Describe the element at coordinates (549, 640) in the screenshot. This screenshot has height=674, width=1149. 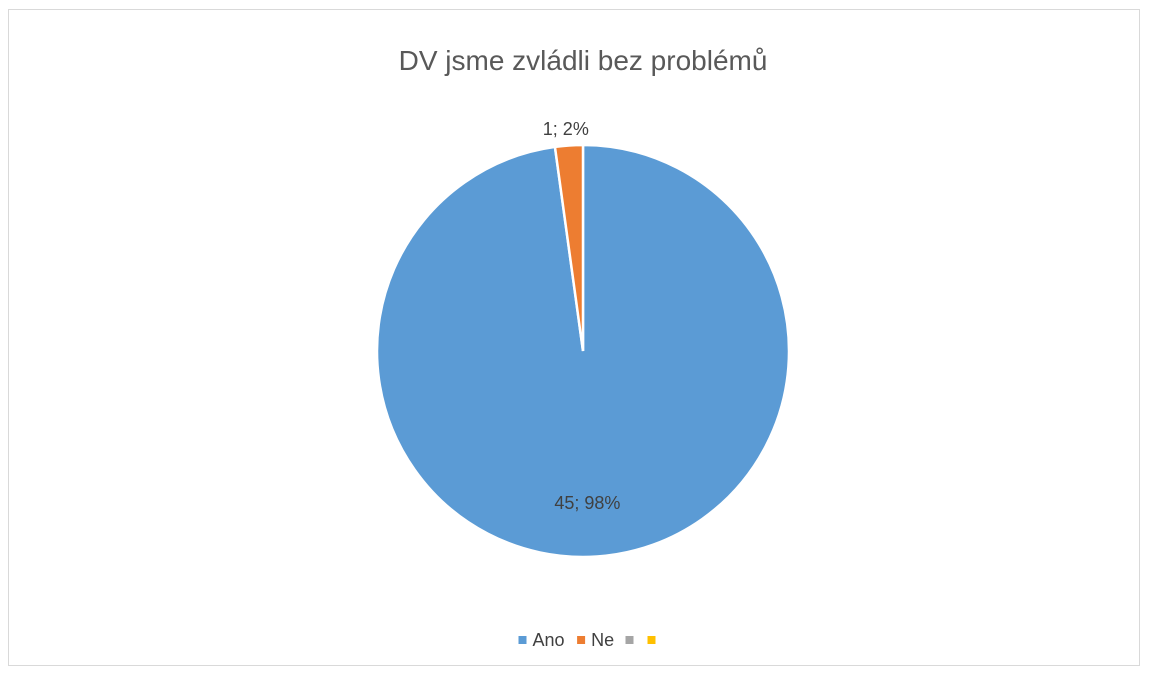
I see `legend-label-ano: Ano` at that location.